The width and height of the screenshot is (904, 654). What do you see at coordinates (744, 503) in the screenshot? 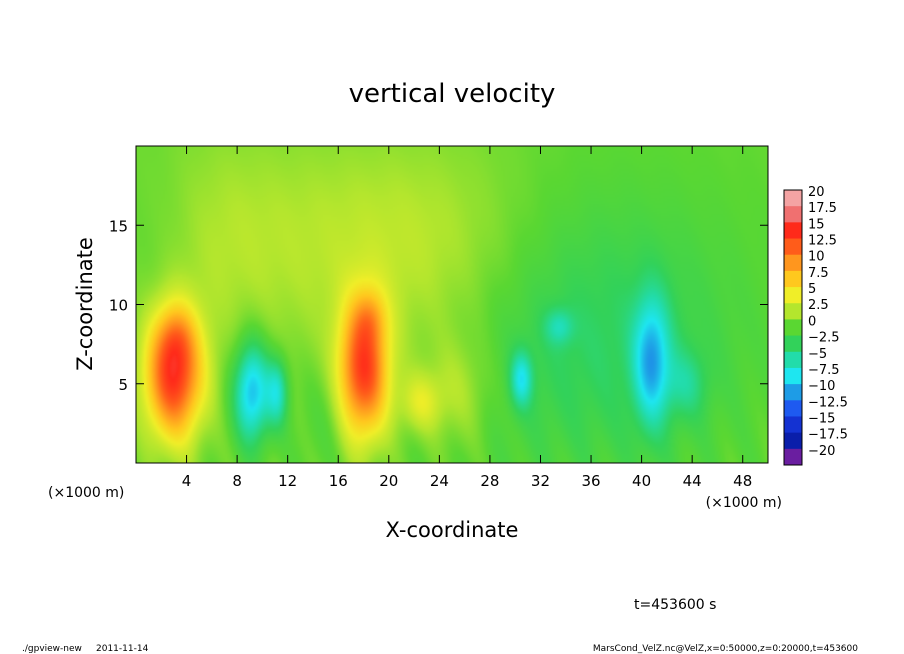
I see `x-unit-right: (×1000 m)` at bounding box center [744, 503].